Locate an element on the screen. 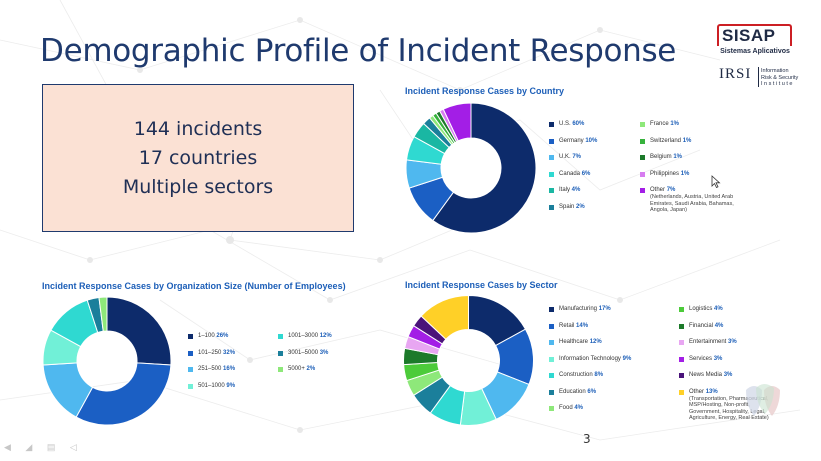 The width and height of the screenshot is (821, 461). legend-item: Construction 8% is located at coordinates (576, 375).